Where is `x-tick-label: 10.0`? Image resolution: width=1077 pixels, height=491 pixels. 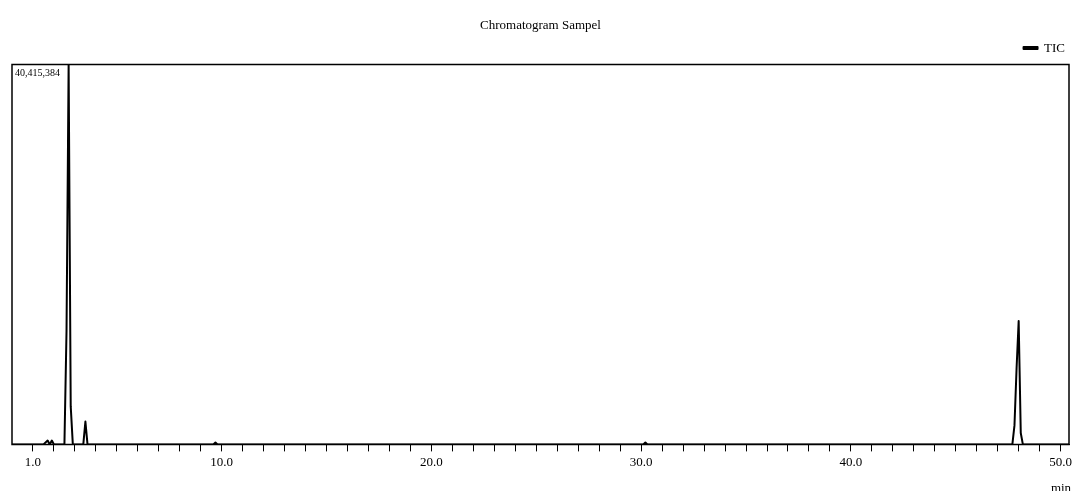
x-tick-label: 10.0 is located at coordinates (222, 461).